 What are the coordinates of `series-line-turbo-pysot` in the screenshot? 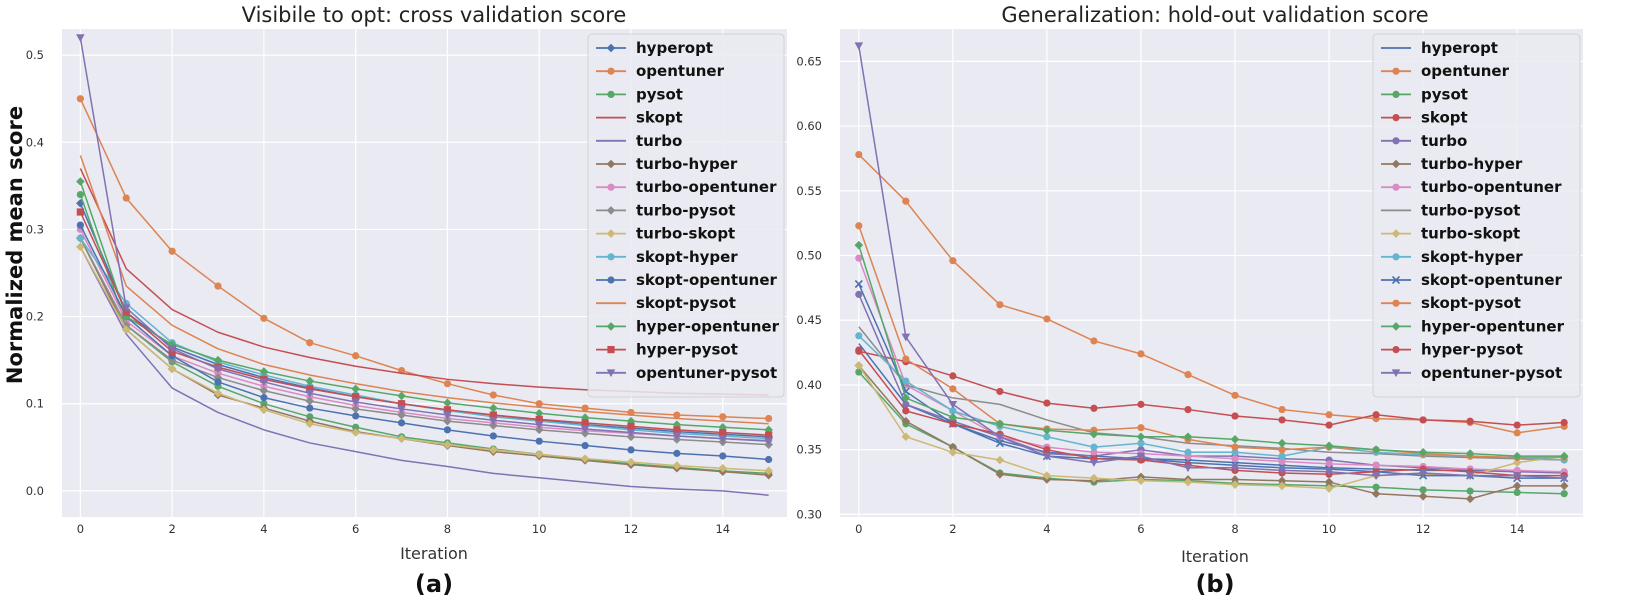 It's located at (1211, 393).